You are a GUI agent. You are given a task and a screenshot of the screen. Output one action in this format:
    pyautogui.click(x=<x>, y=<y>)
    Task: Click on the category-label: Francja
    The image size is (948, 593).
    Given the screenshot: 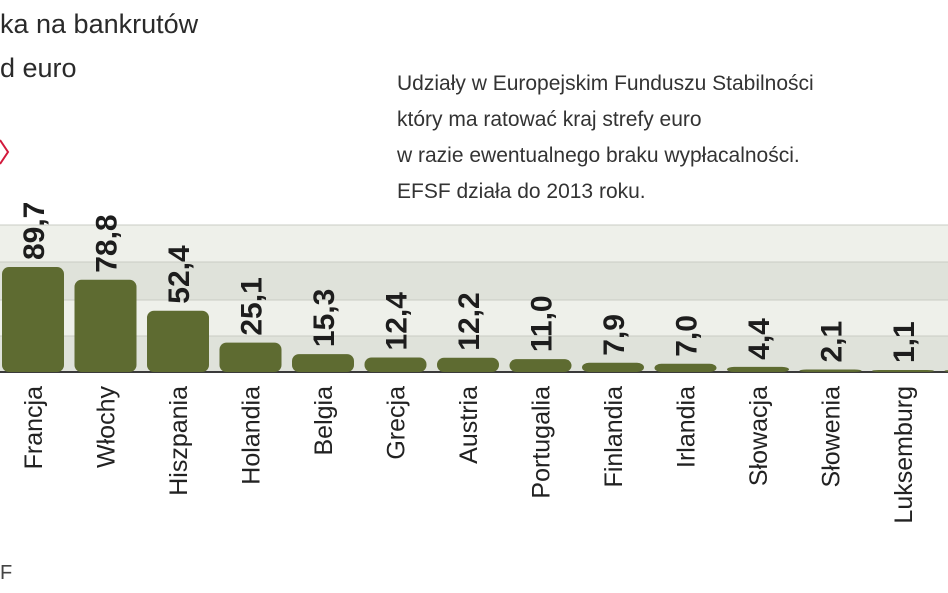 What is the action you would take?
    pyautogui.click(x=34, y=427)
    